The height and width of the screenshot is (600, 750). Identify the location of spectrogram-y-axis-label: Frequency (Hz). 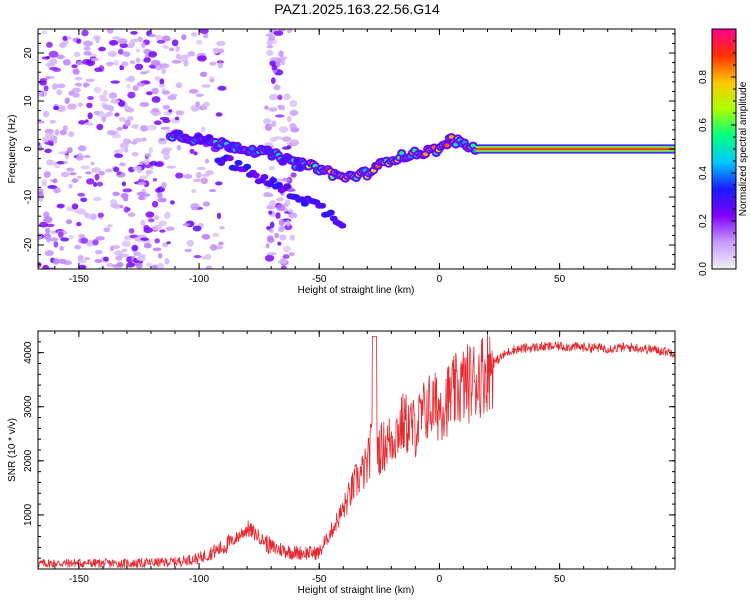
(12, 149).